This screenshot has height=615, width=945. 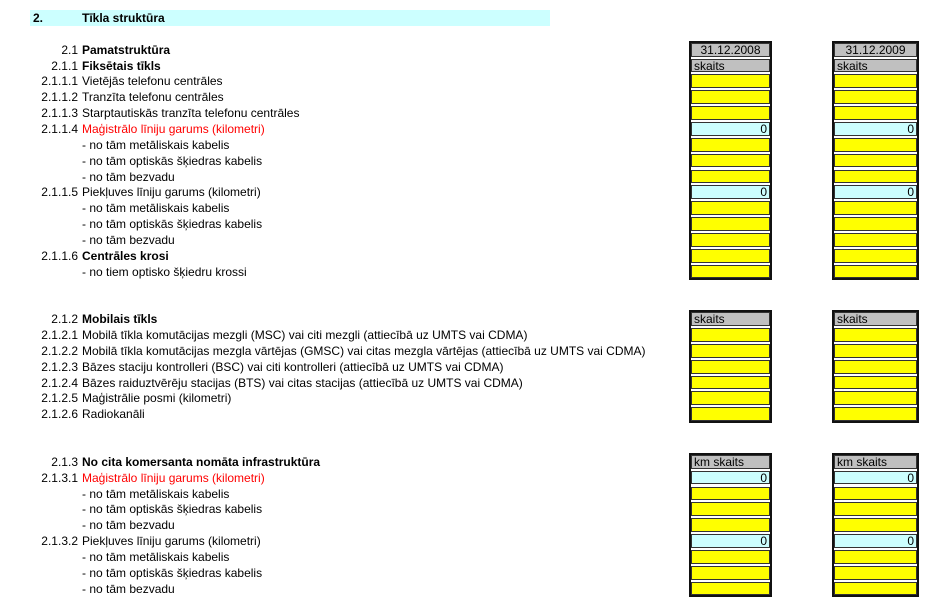 What do you see at coordinates (64, 461) in the screenshot?
I see `row-number: 2.1.3` at bounding box center [64, 461].